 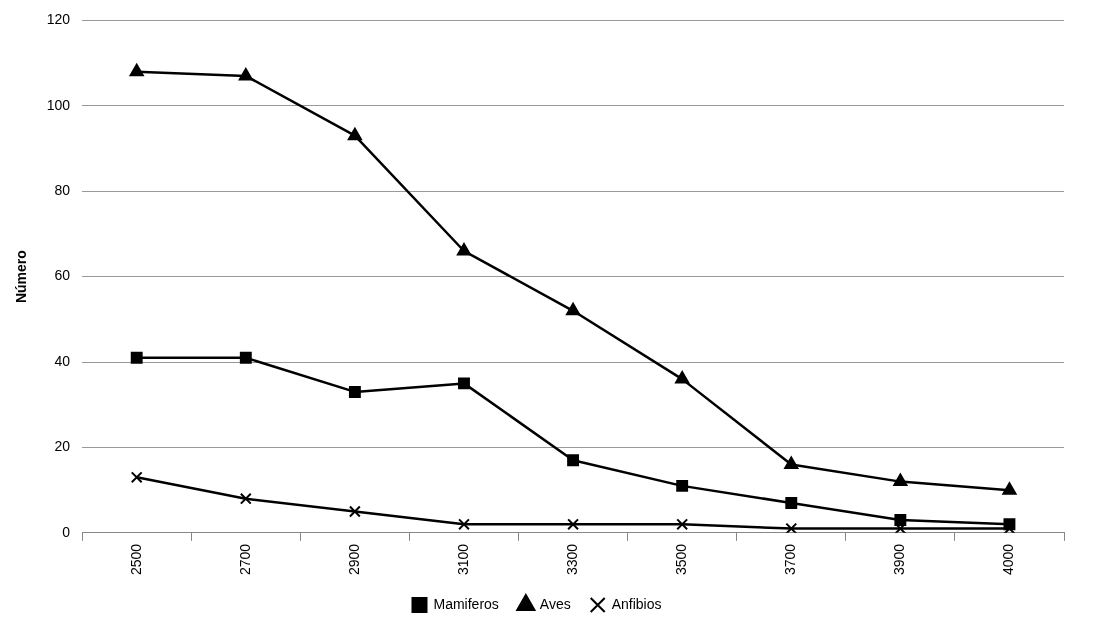 I want to click on x-tick-label: 2900, so click(x=353, y=559).